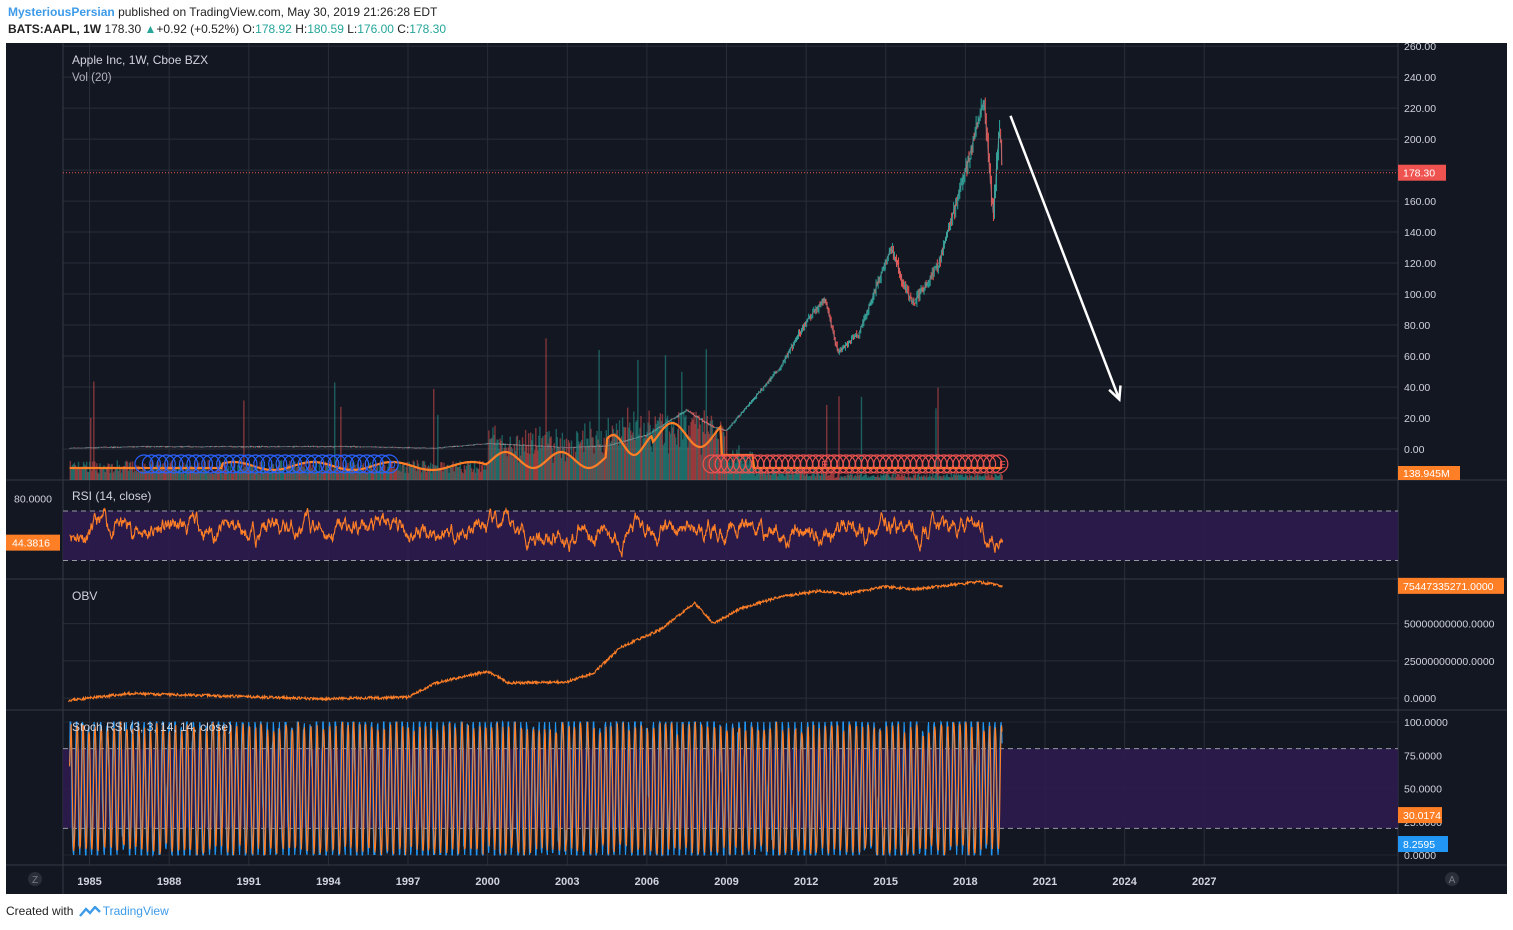  Describe the element at coordinates (1002, 465) in the screenshot. I see `earnings-marker-label: E` at that location.